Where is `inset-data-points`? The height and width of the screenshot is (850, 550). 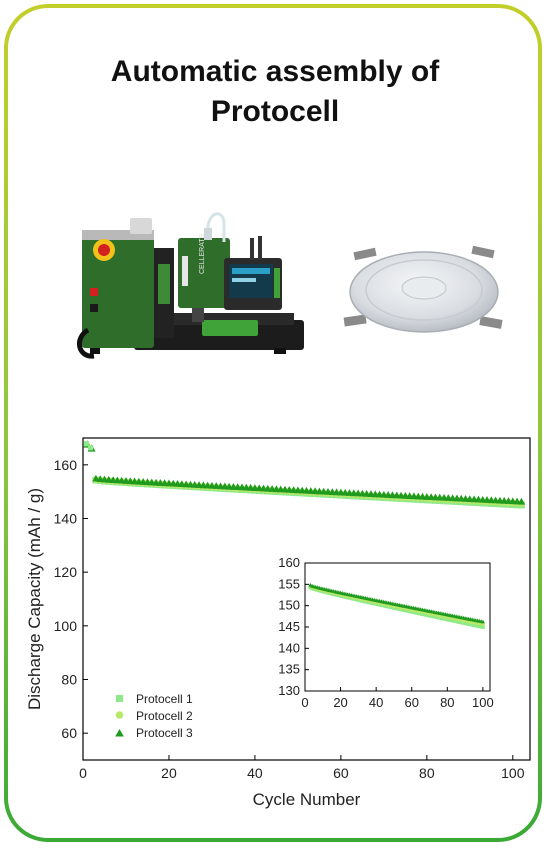
inset-data-points is located at coordinates (396, 605).